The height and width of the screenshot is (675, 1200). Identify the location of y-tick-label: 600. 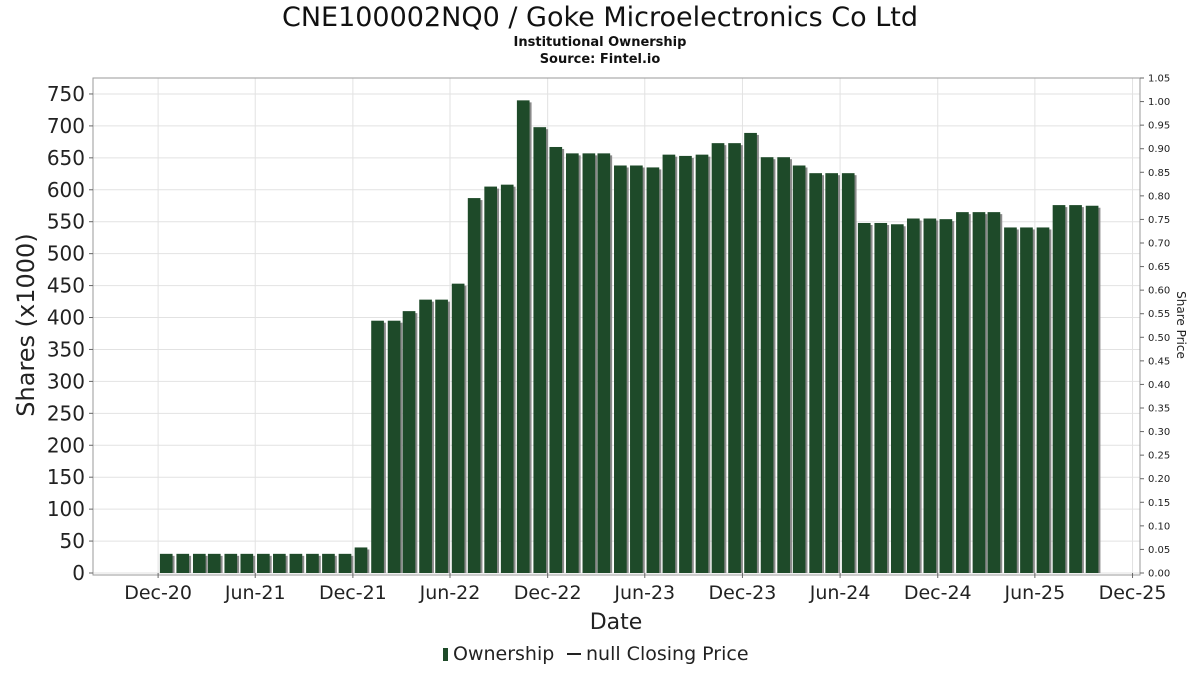
(66, 190).